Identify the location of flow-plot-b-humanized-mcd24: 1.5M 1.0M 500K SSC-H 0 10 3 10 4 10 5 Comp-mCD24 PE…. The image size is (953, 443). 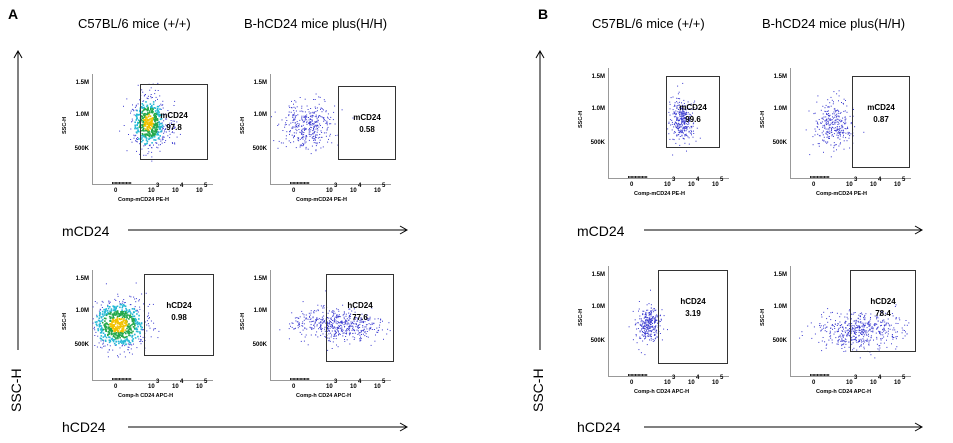
(840, 135).